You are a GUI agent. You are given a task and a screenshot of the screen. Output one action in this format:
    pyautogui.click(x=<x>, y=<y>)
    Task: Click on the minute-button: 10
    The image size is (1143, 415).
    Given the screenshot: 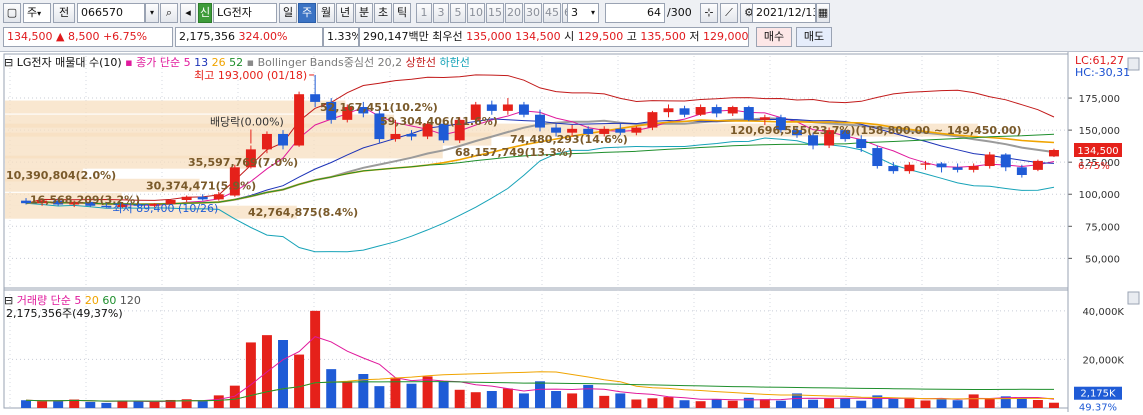 What is the action you would take?
    pyautogui.click(x=476, y=13)
    